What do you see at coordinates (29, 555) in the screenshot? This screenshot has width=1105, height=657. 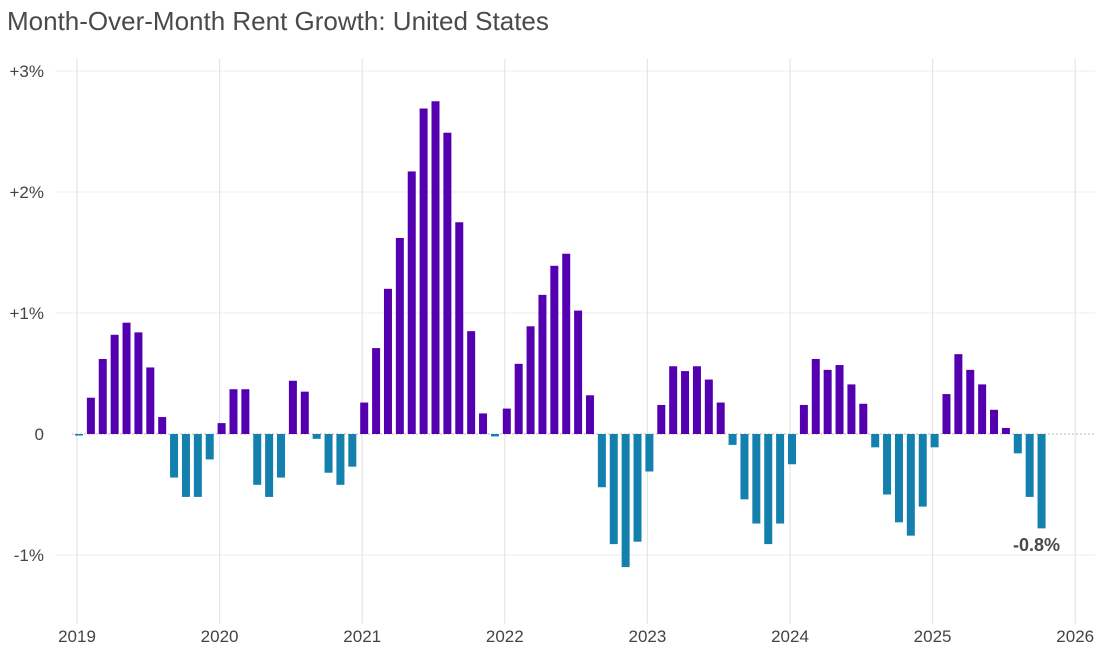 I see `y-tick-label: -1%` at bounding box center [29, 555].